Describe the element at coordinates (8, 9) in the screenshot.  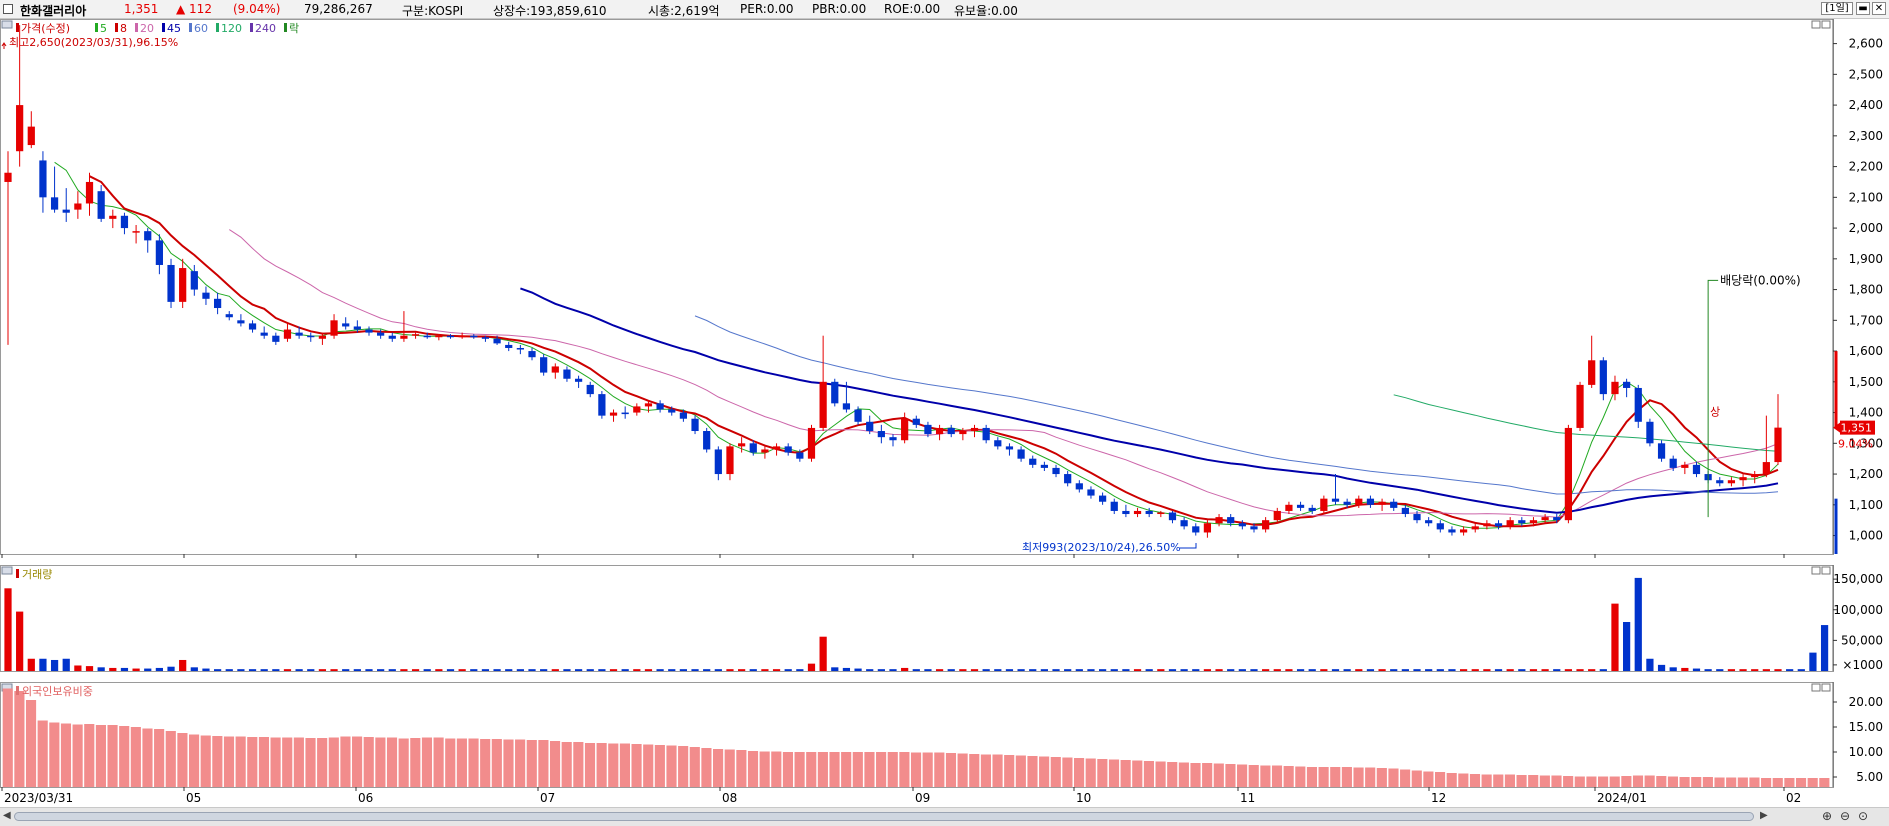
I see `select-checkbox` at that location.